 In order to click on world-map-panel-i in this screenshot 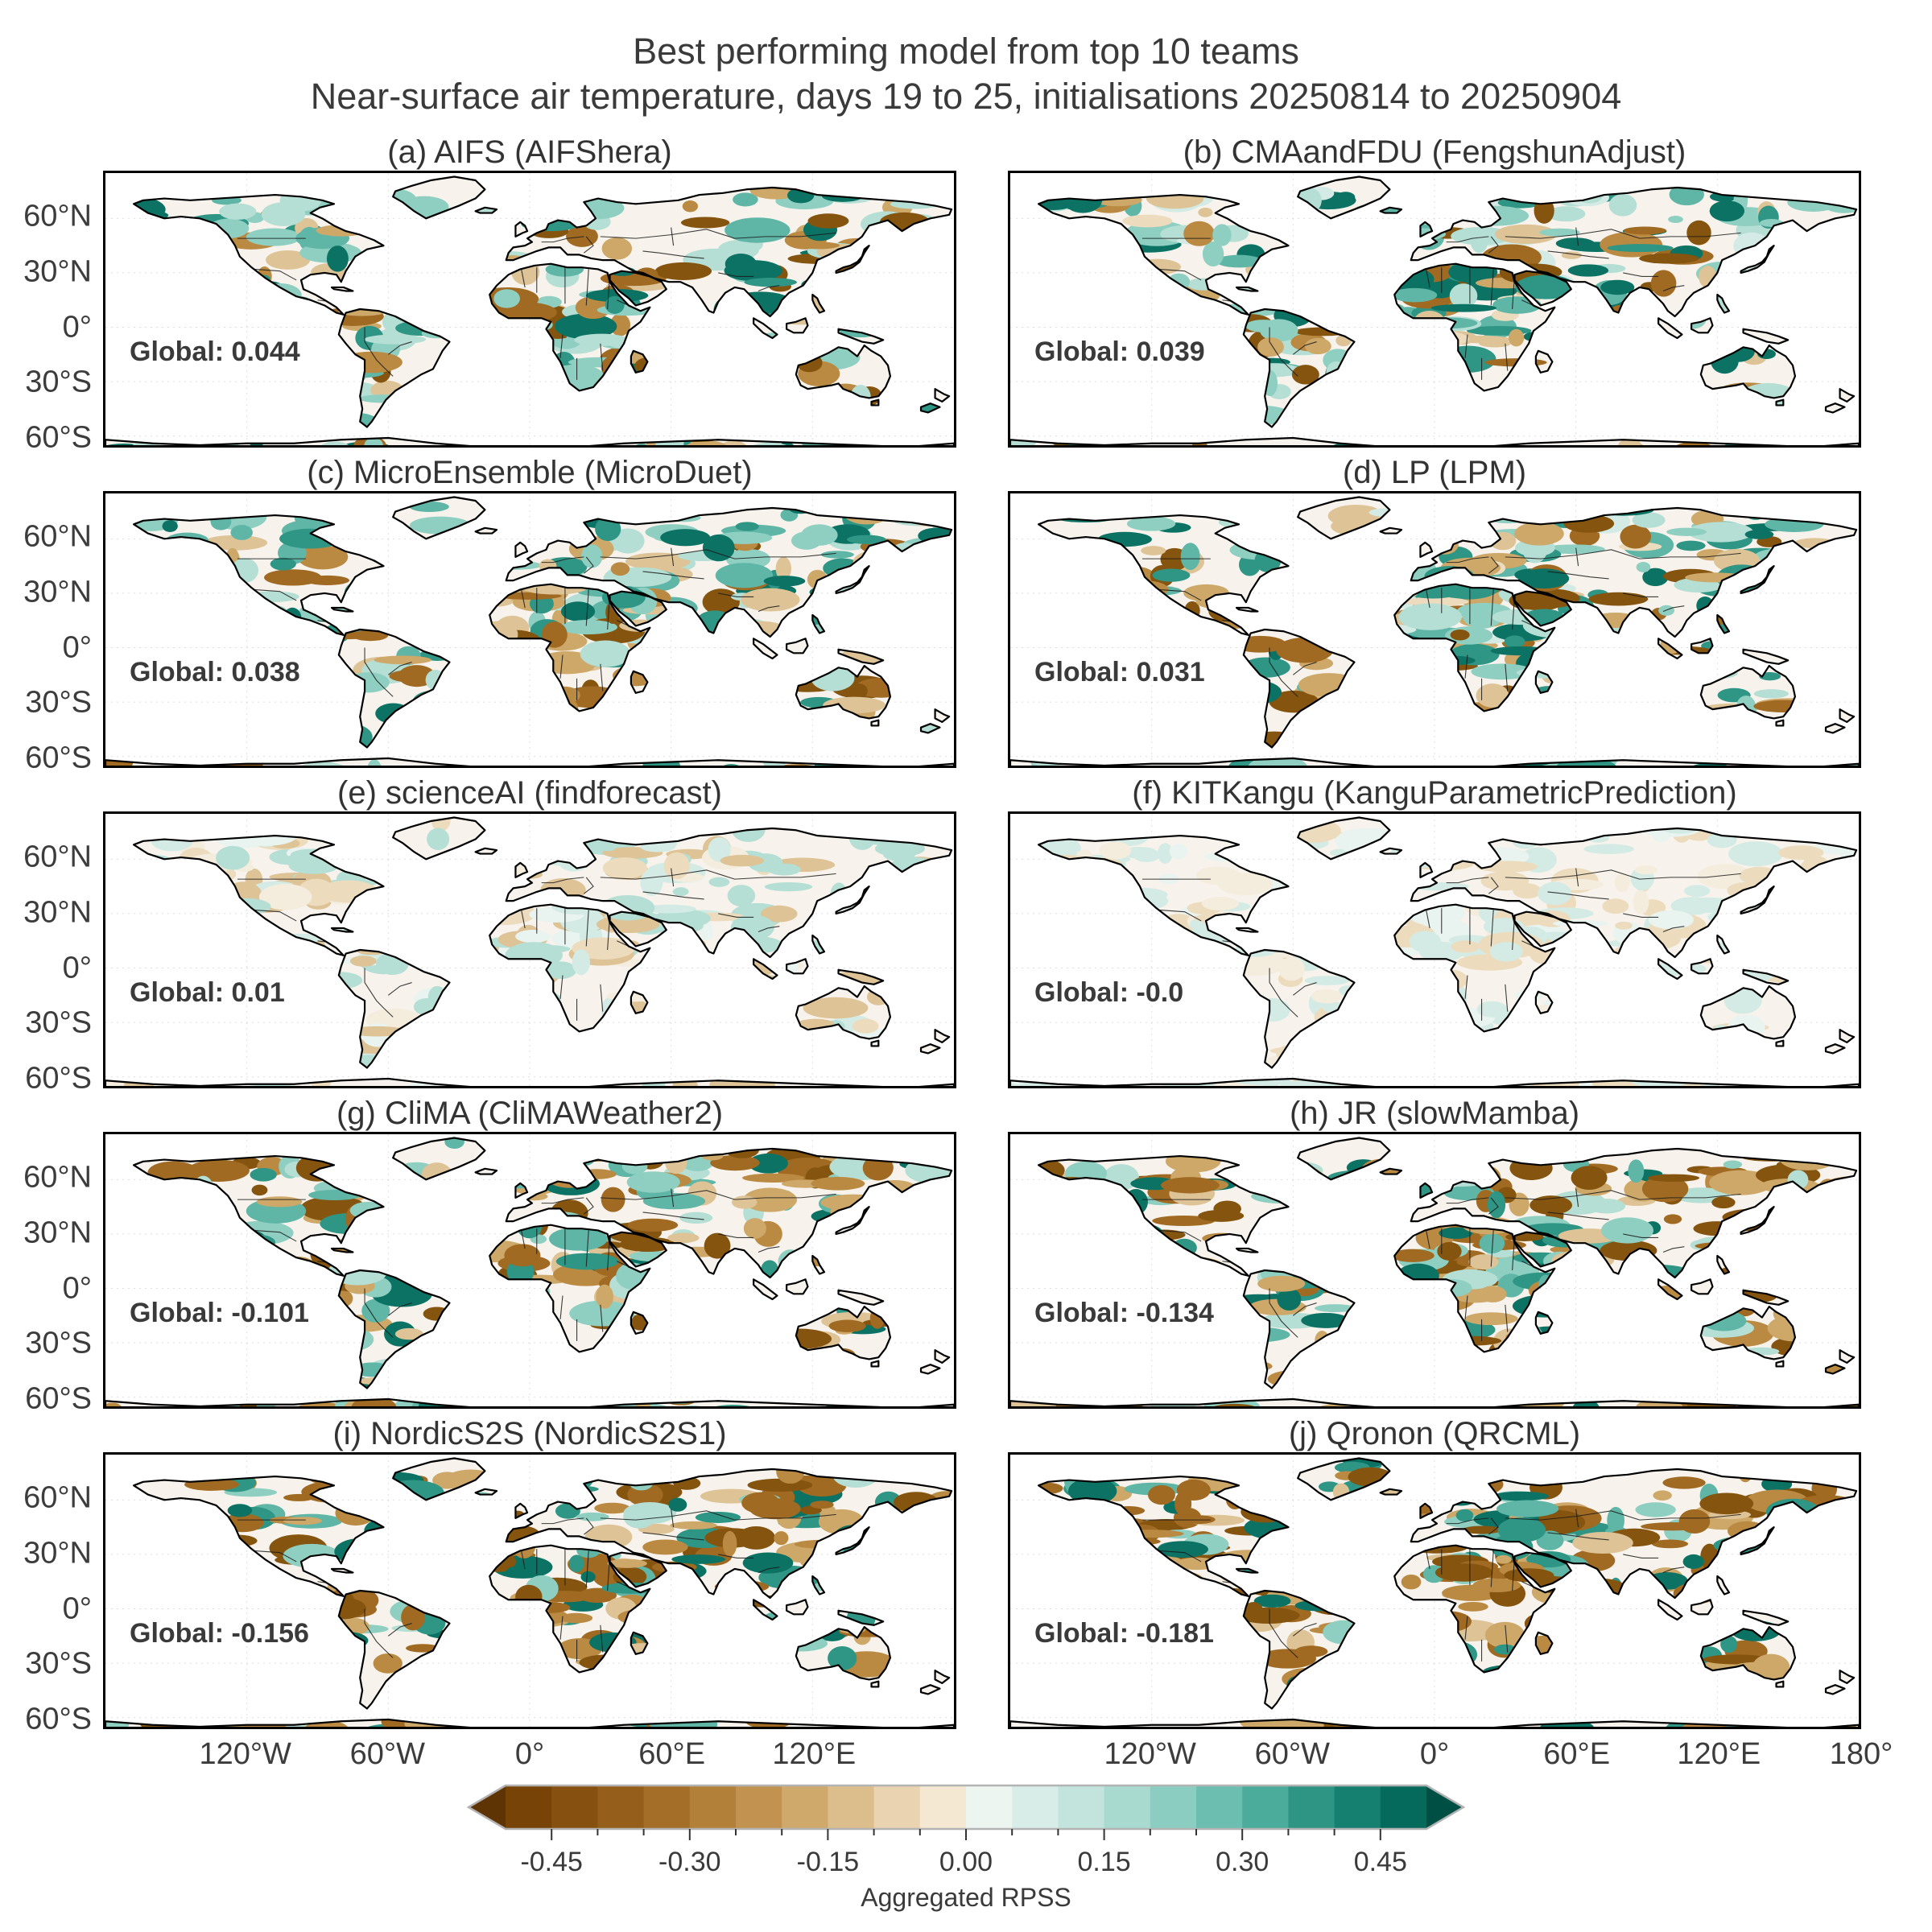, I will do `click(529, 1590)`.